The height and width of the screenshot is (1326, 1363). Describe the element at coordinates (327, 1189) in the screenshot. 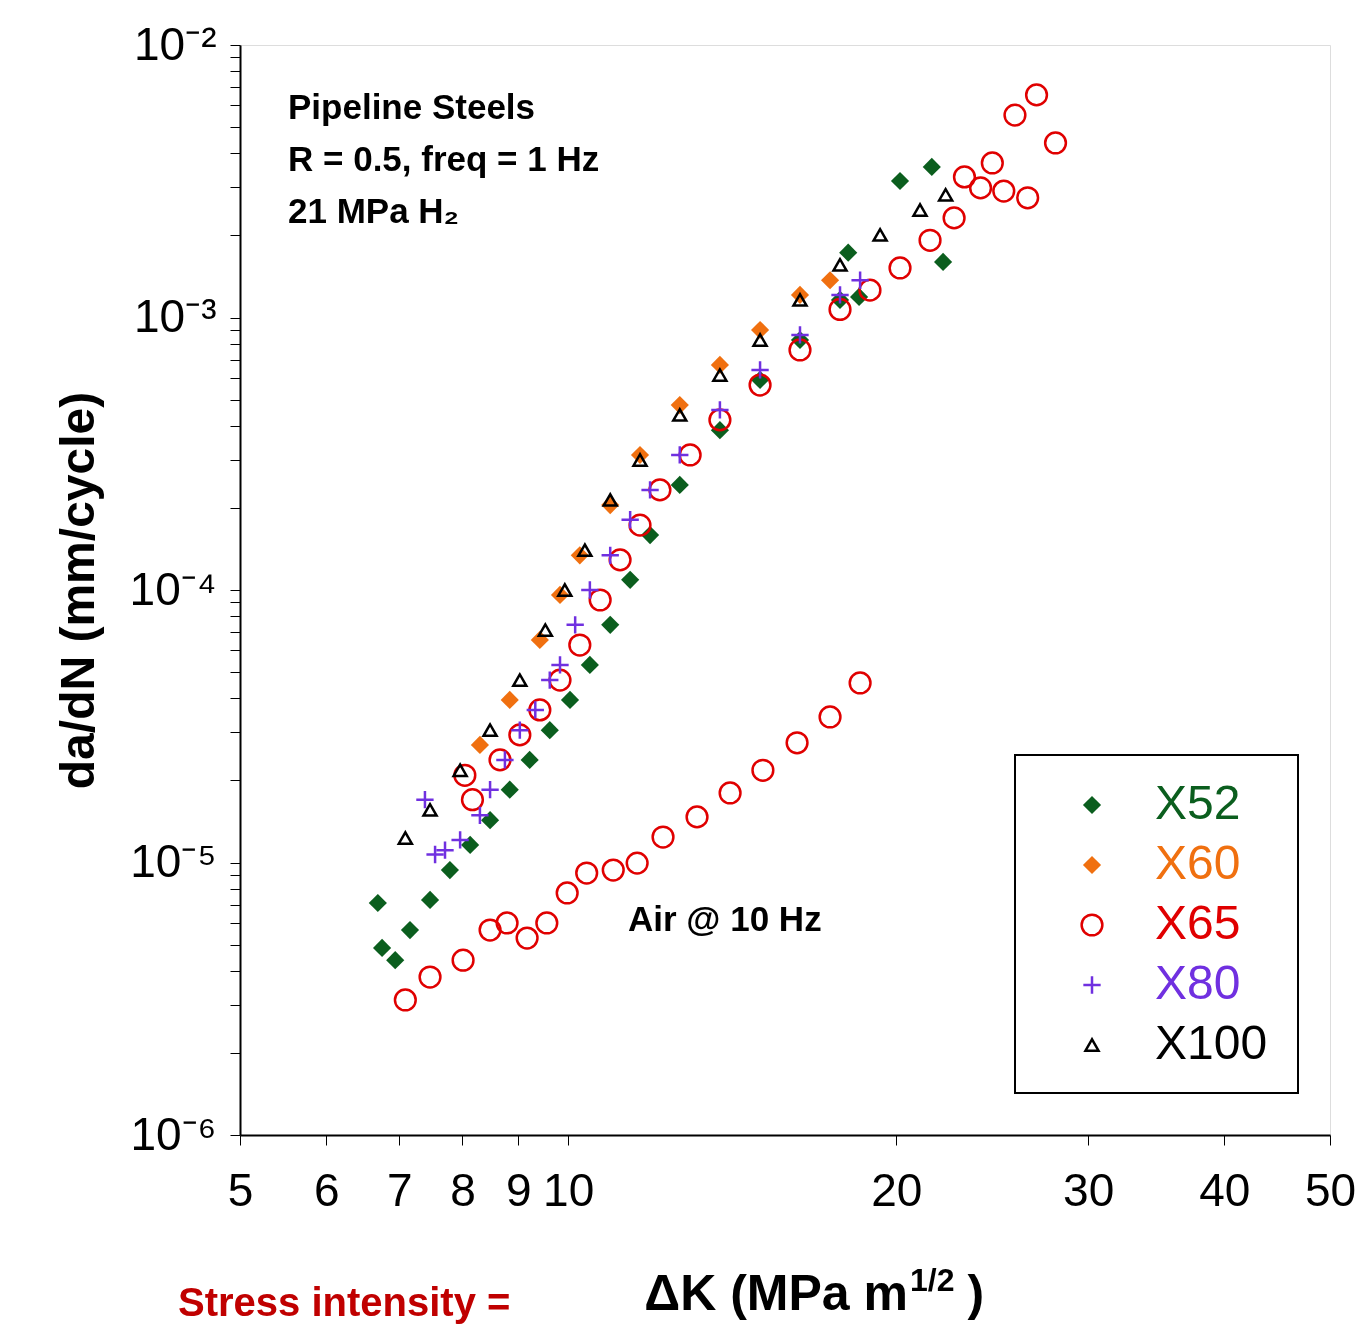

I see `x-tick-label: 6` at that location.